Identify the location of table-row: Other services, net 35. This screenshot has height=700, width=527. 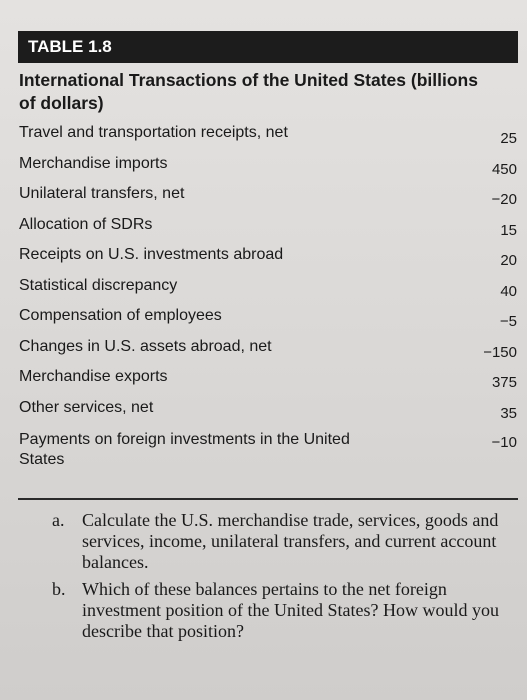
(268, 411).